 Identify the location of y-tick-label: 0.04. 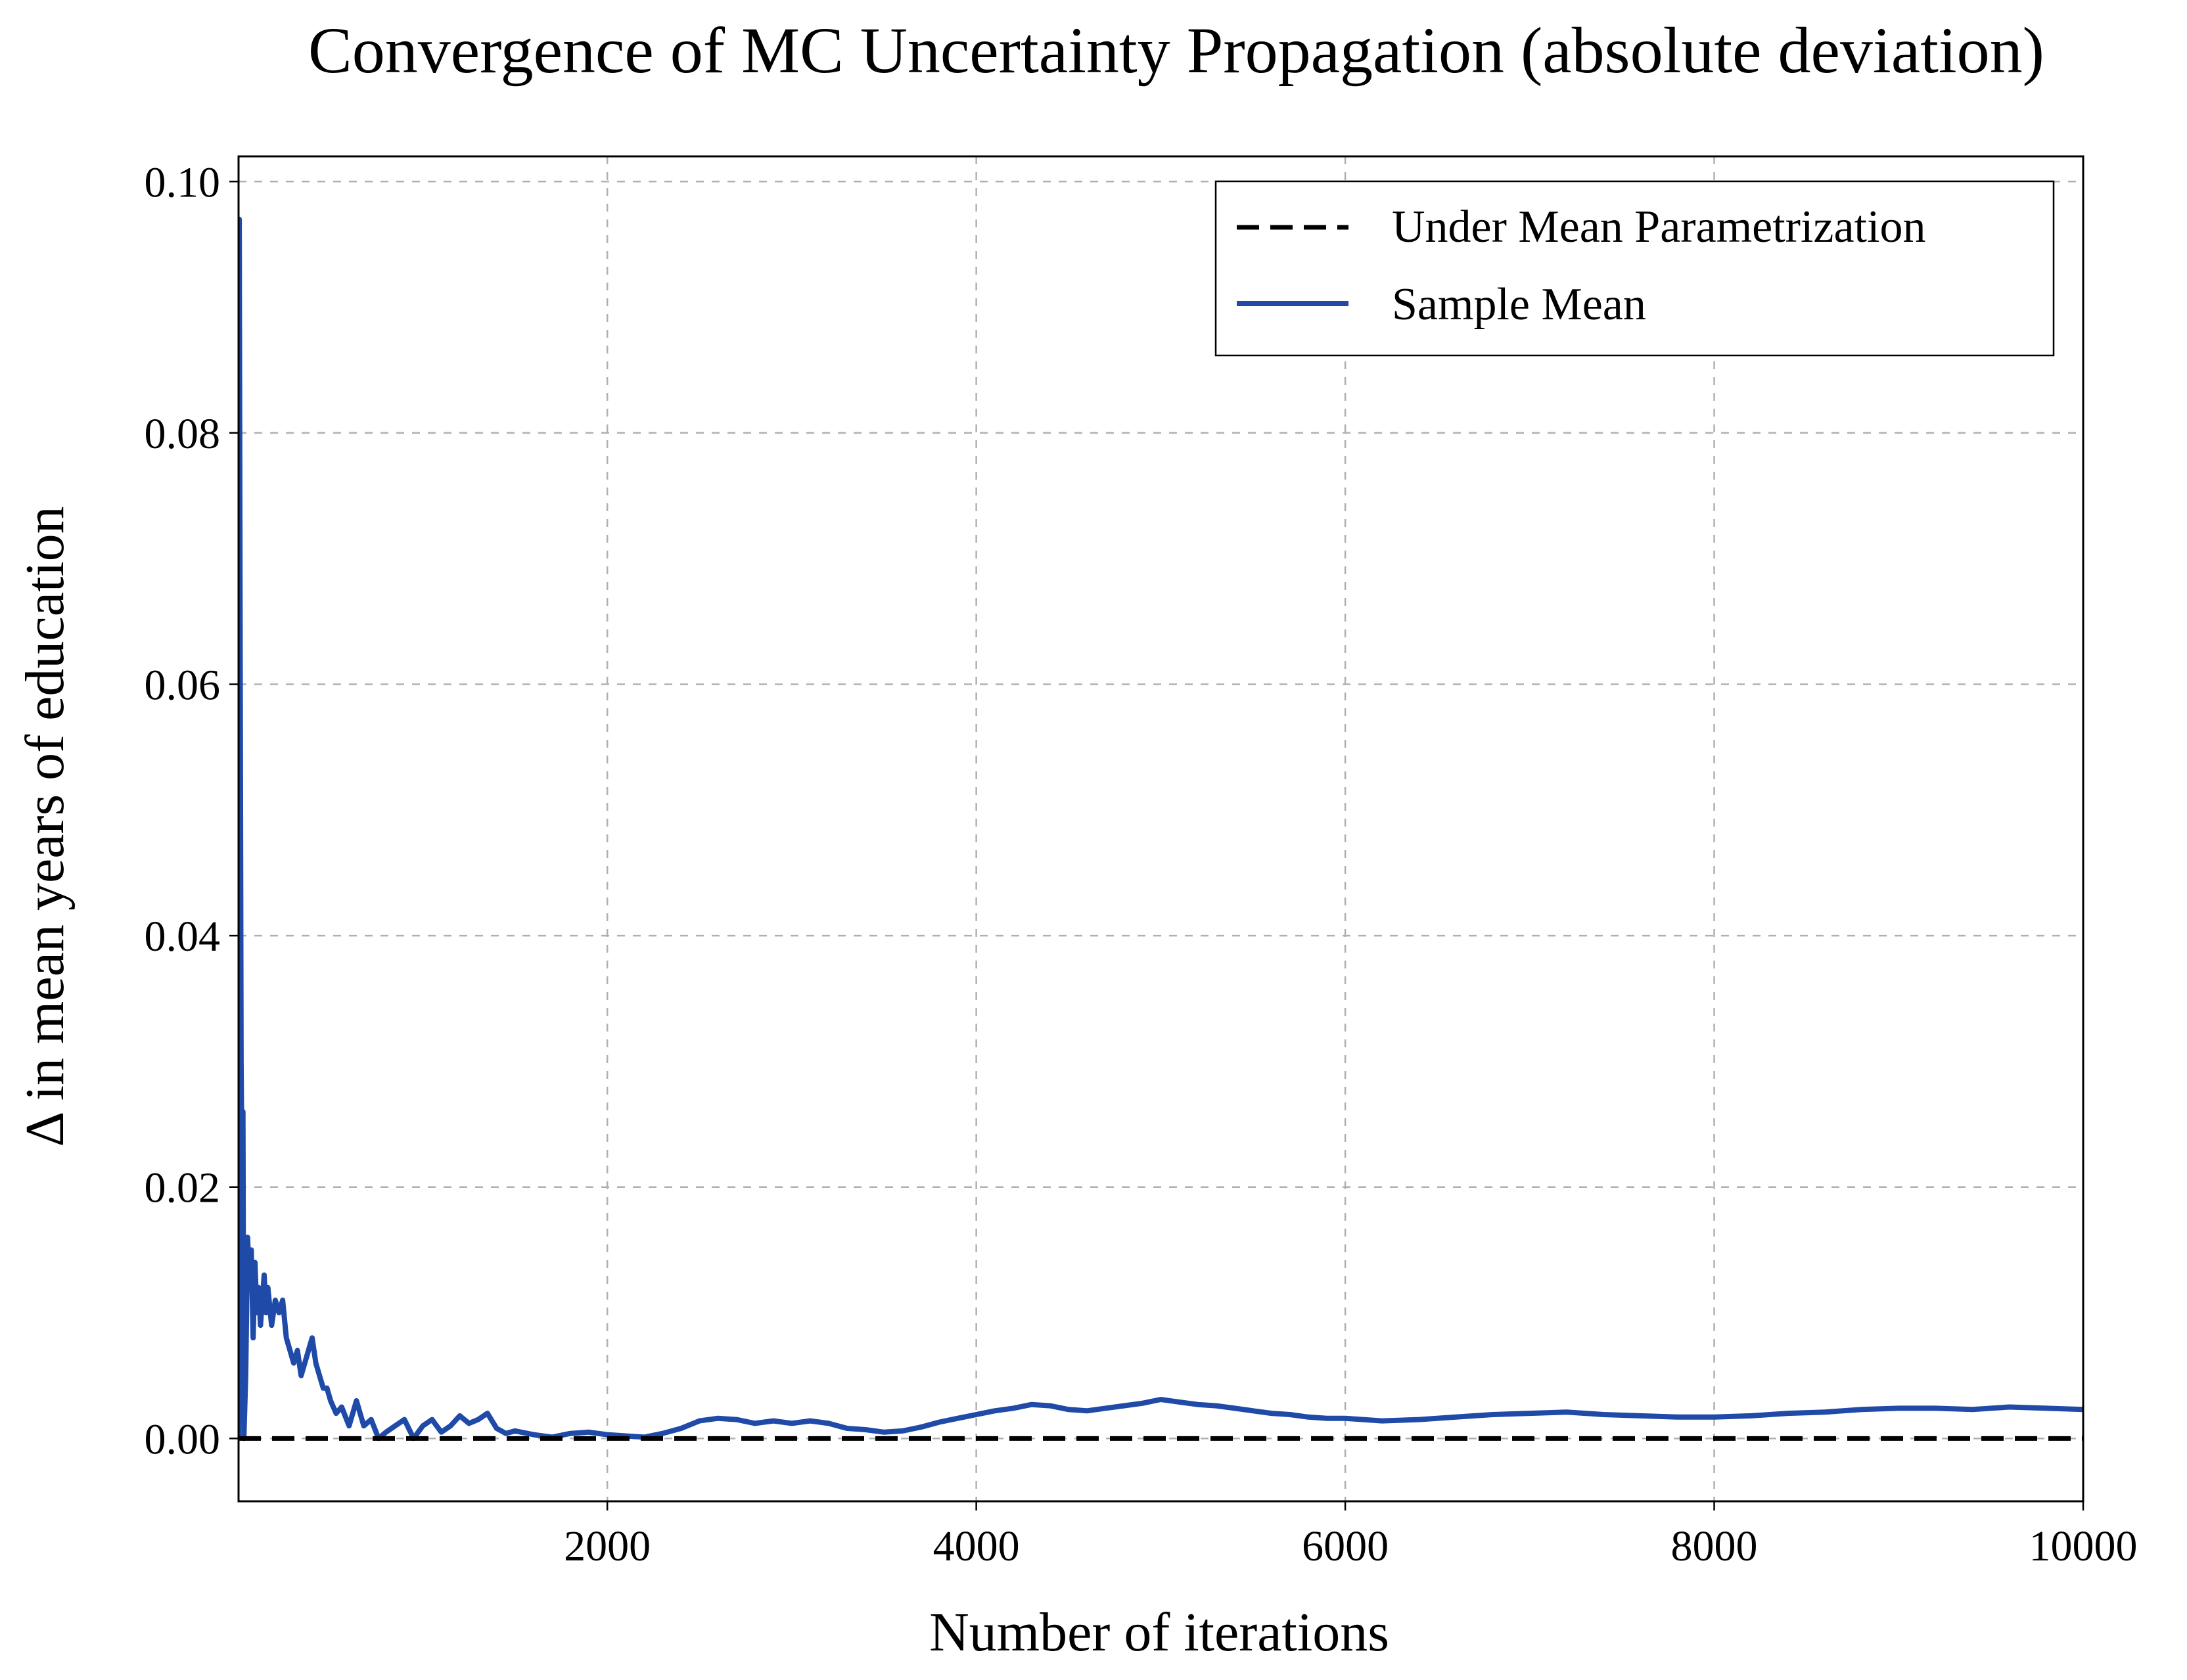
(183, 937).